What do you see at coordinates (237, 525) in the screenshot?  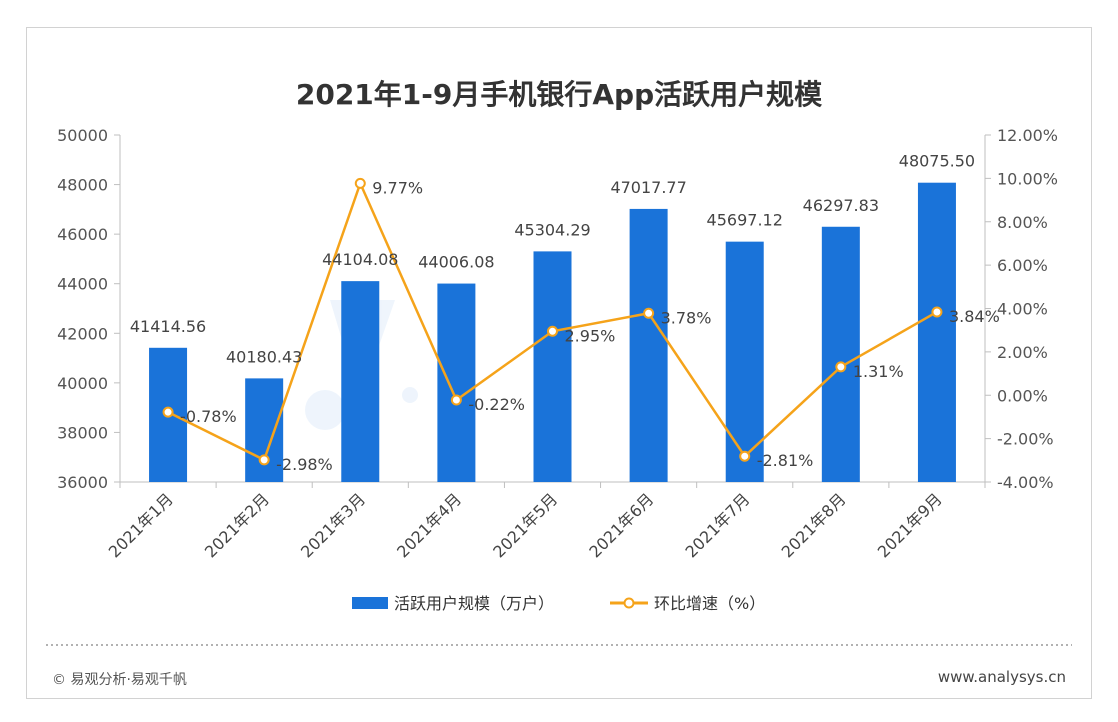 I see `x-category-label: 2021年2月` at bounding box center [237, 525].